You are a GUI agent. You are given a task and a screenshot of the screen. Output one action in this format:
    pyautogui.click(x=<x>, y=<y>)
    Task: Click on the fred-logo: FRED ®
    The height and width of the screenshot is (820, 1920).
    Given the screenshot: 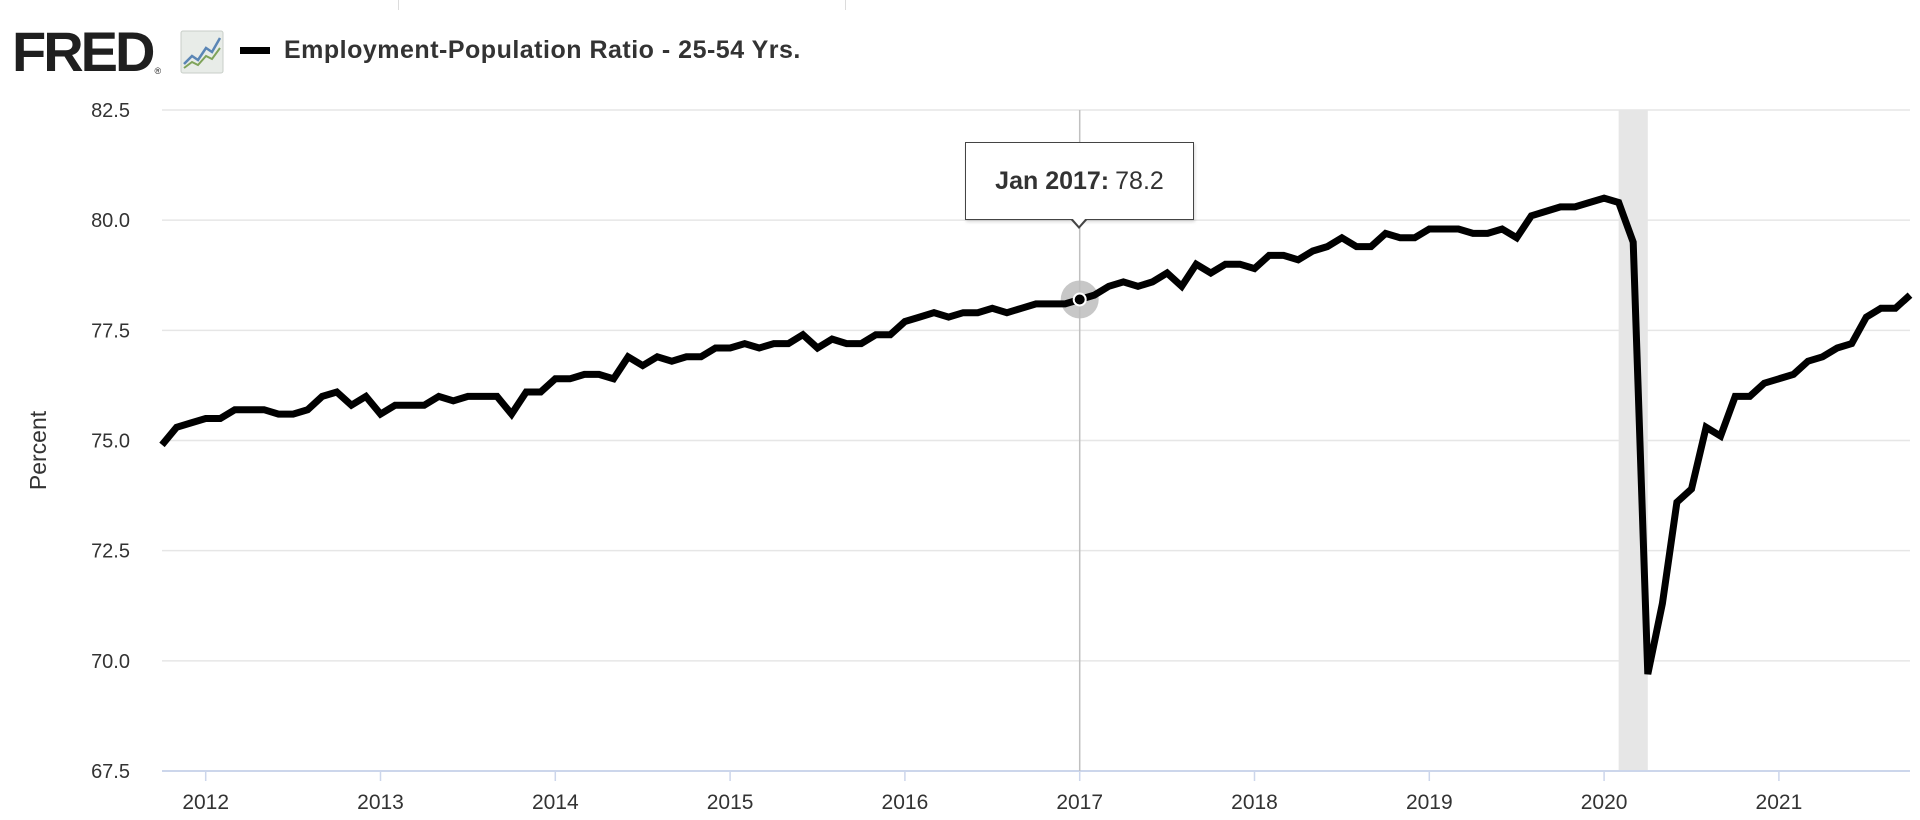 What is the action you would take?
    pyautogui.click(x=86, y=52)
    